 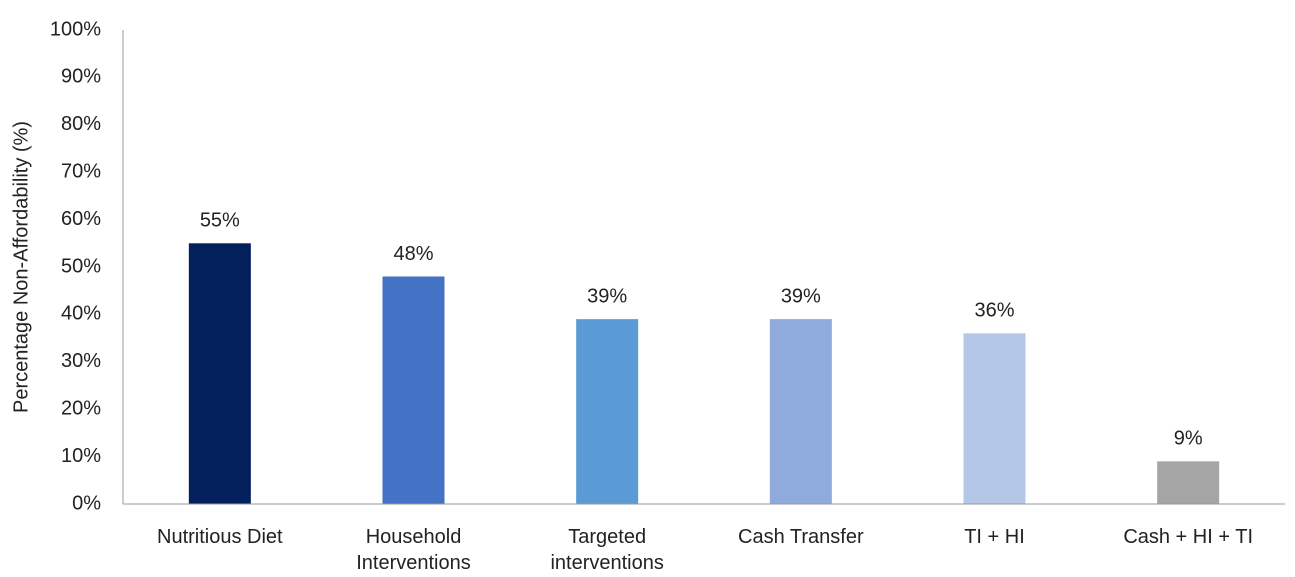 What do you see at coordinates (86, 503) in the screenshot?
I see `y-tick-label: 0%` at bounding box center [86, 503].